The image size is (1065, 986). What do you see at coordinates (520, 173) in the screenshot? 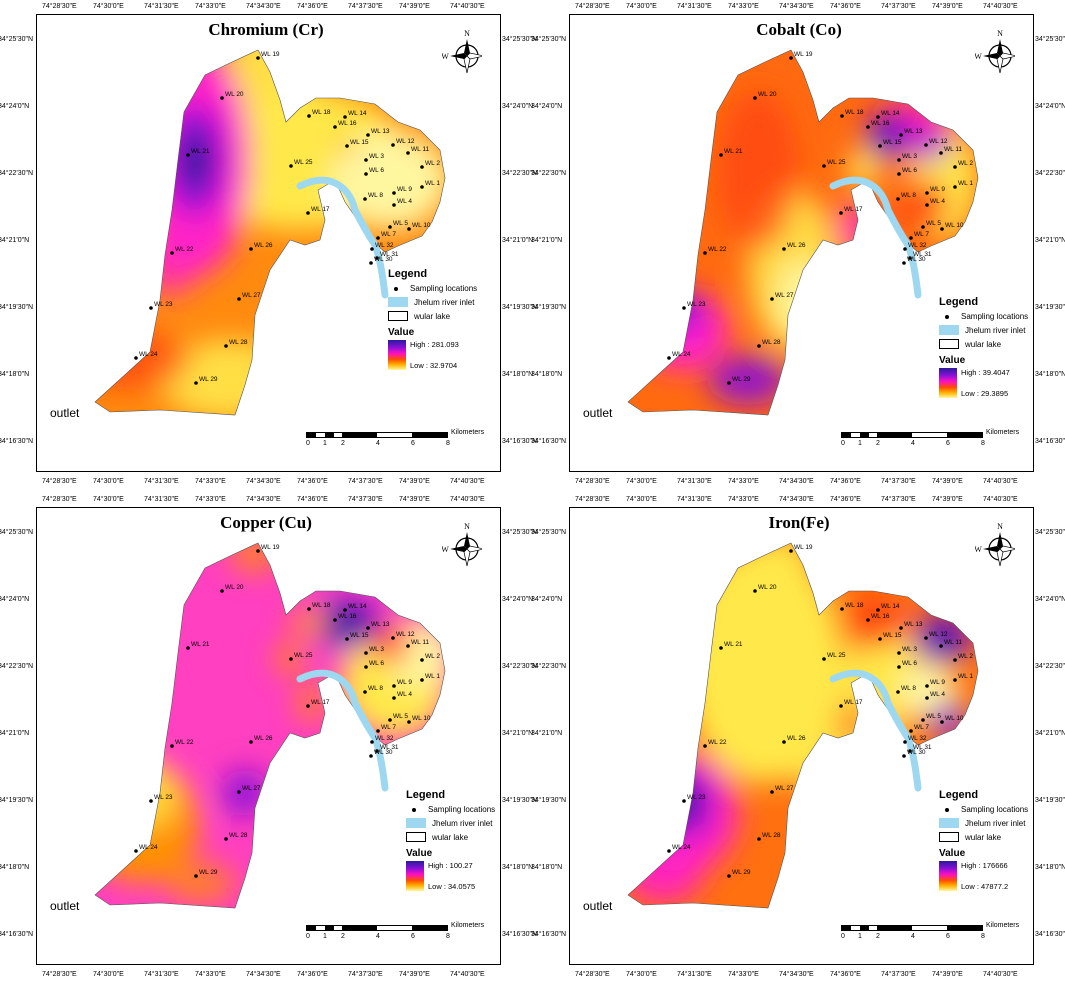
I see `right-latitude-tick: 34°22'30"N` at bounding box center [520, 173].